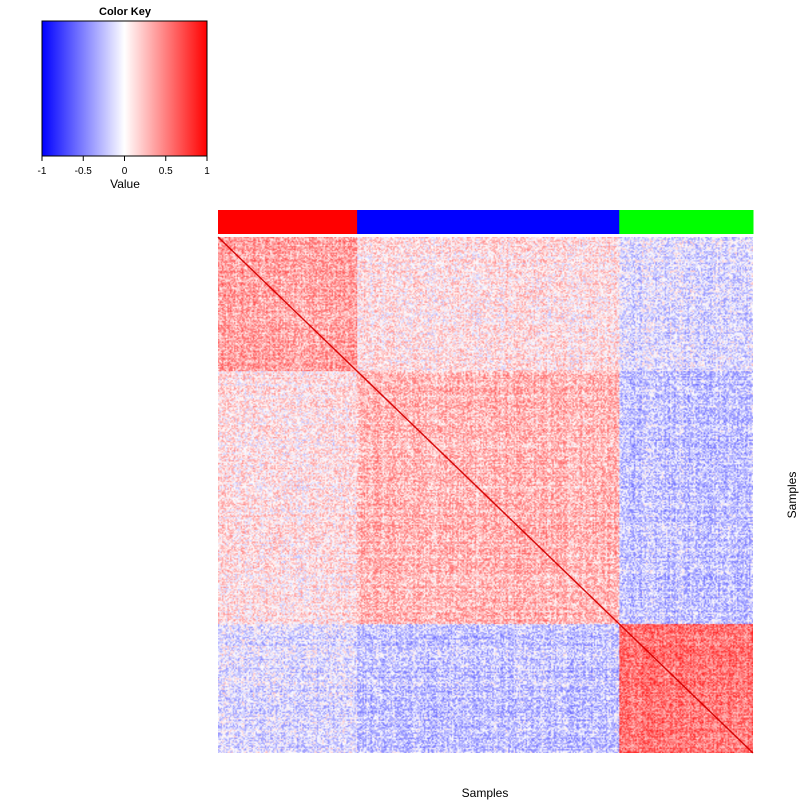 This screenshot has height=800, width=800. What do you see at coordinates (485, 793) in the screenshot?
I see `x-axis-label: Samples` at bounding box center [485, 793].